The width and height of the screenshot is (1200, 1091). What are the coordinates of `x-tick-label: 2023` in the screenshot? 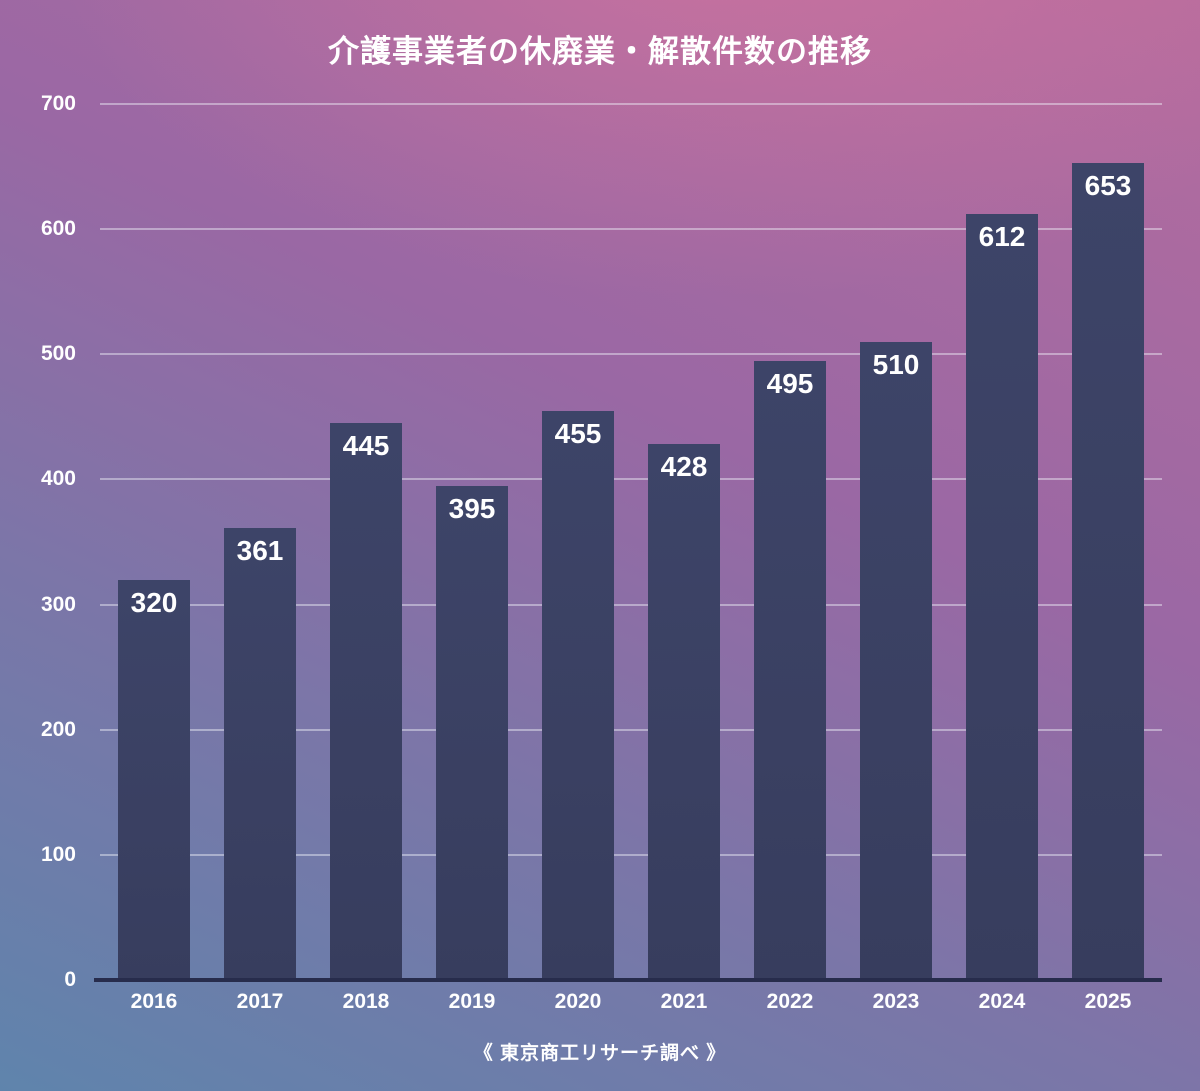 It's located at (896, 1001).